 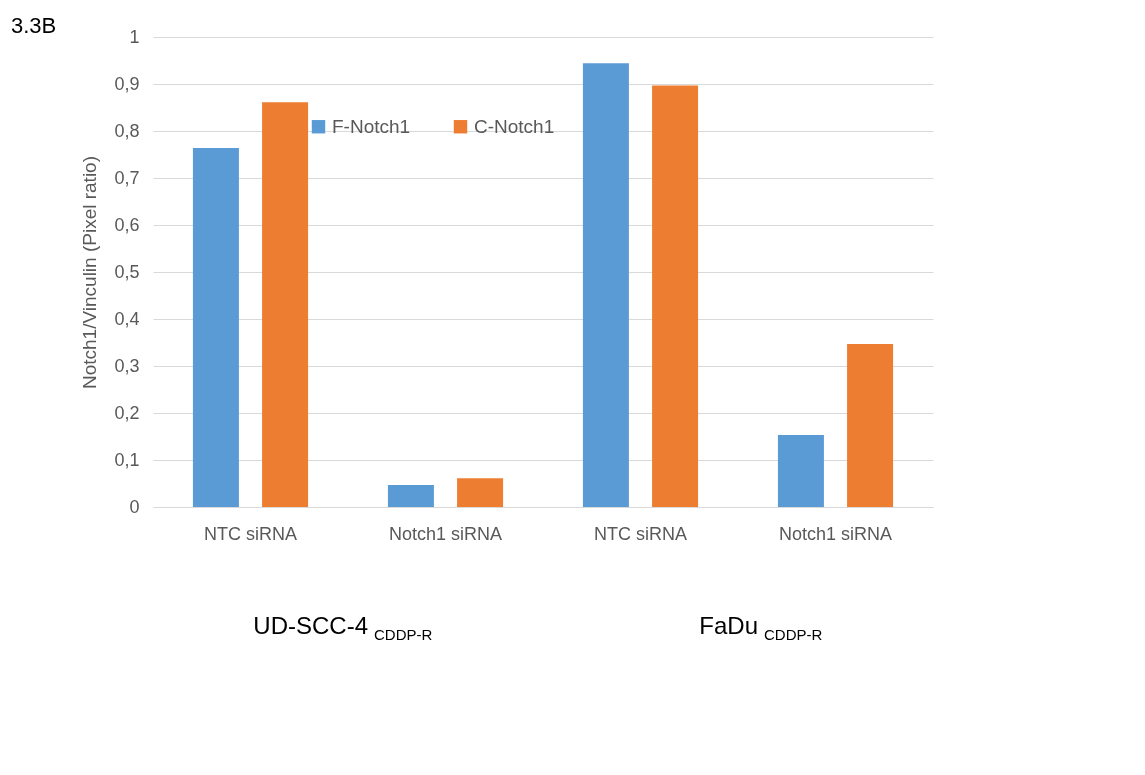 What do you see at coordinates (127, 412) in the screenshot?
I see `y-tick-label: 0,2` at bounding box center [127, 412].